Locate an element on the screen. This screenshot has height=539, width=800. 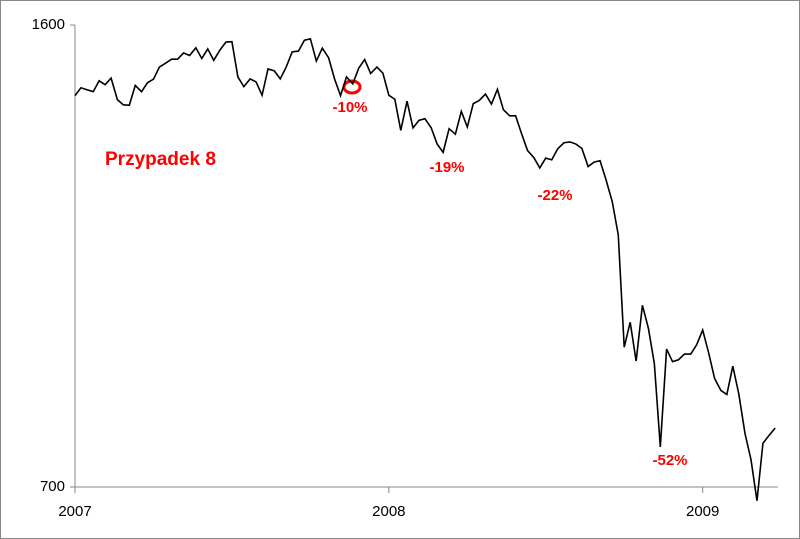
annotation: -22% is located at coordinates (554, 195).